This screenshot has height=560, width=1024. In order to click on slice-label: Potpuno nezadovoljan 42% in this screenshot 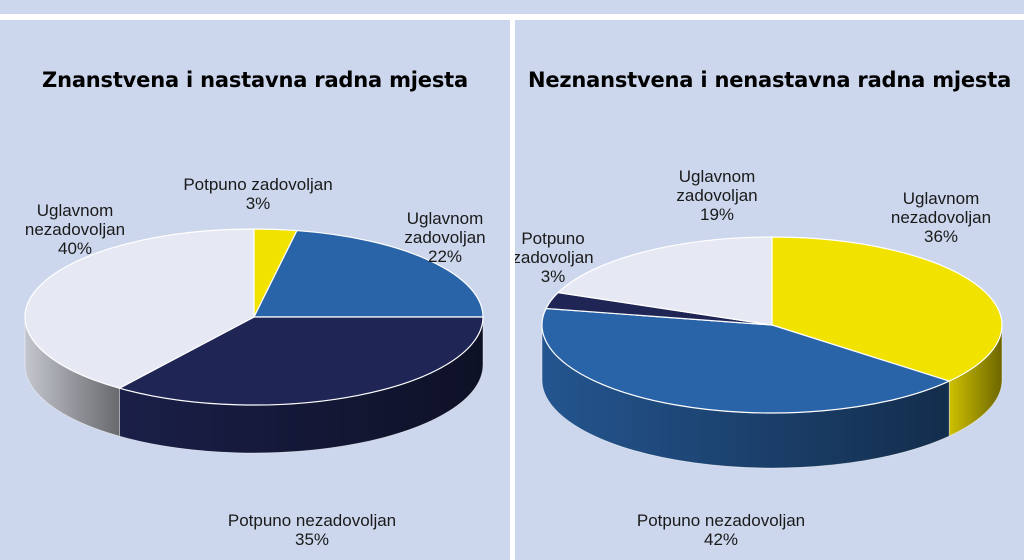, I will do `click(721, 530)`.